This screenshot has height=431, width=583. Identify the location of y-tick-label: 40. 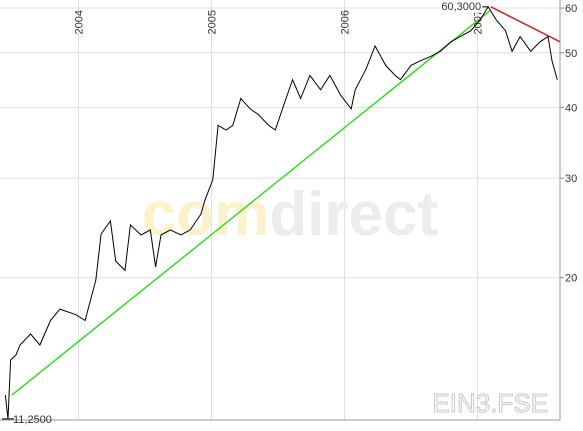
(571, 109).